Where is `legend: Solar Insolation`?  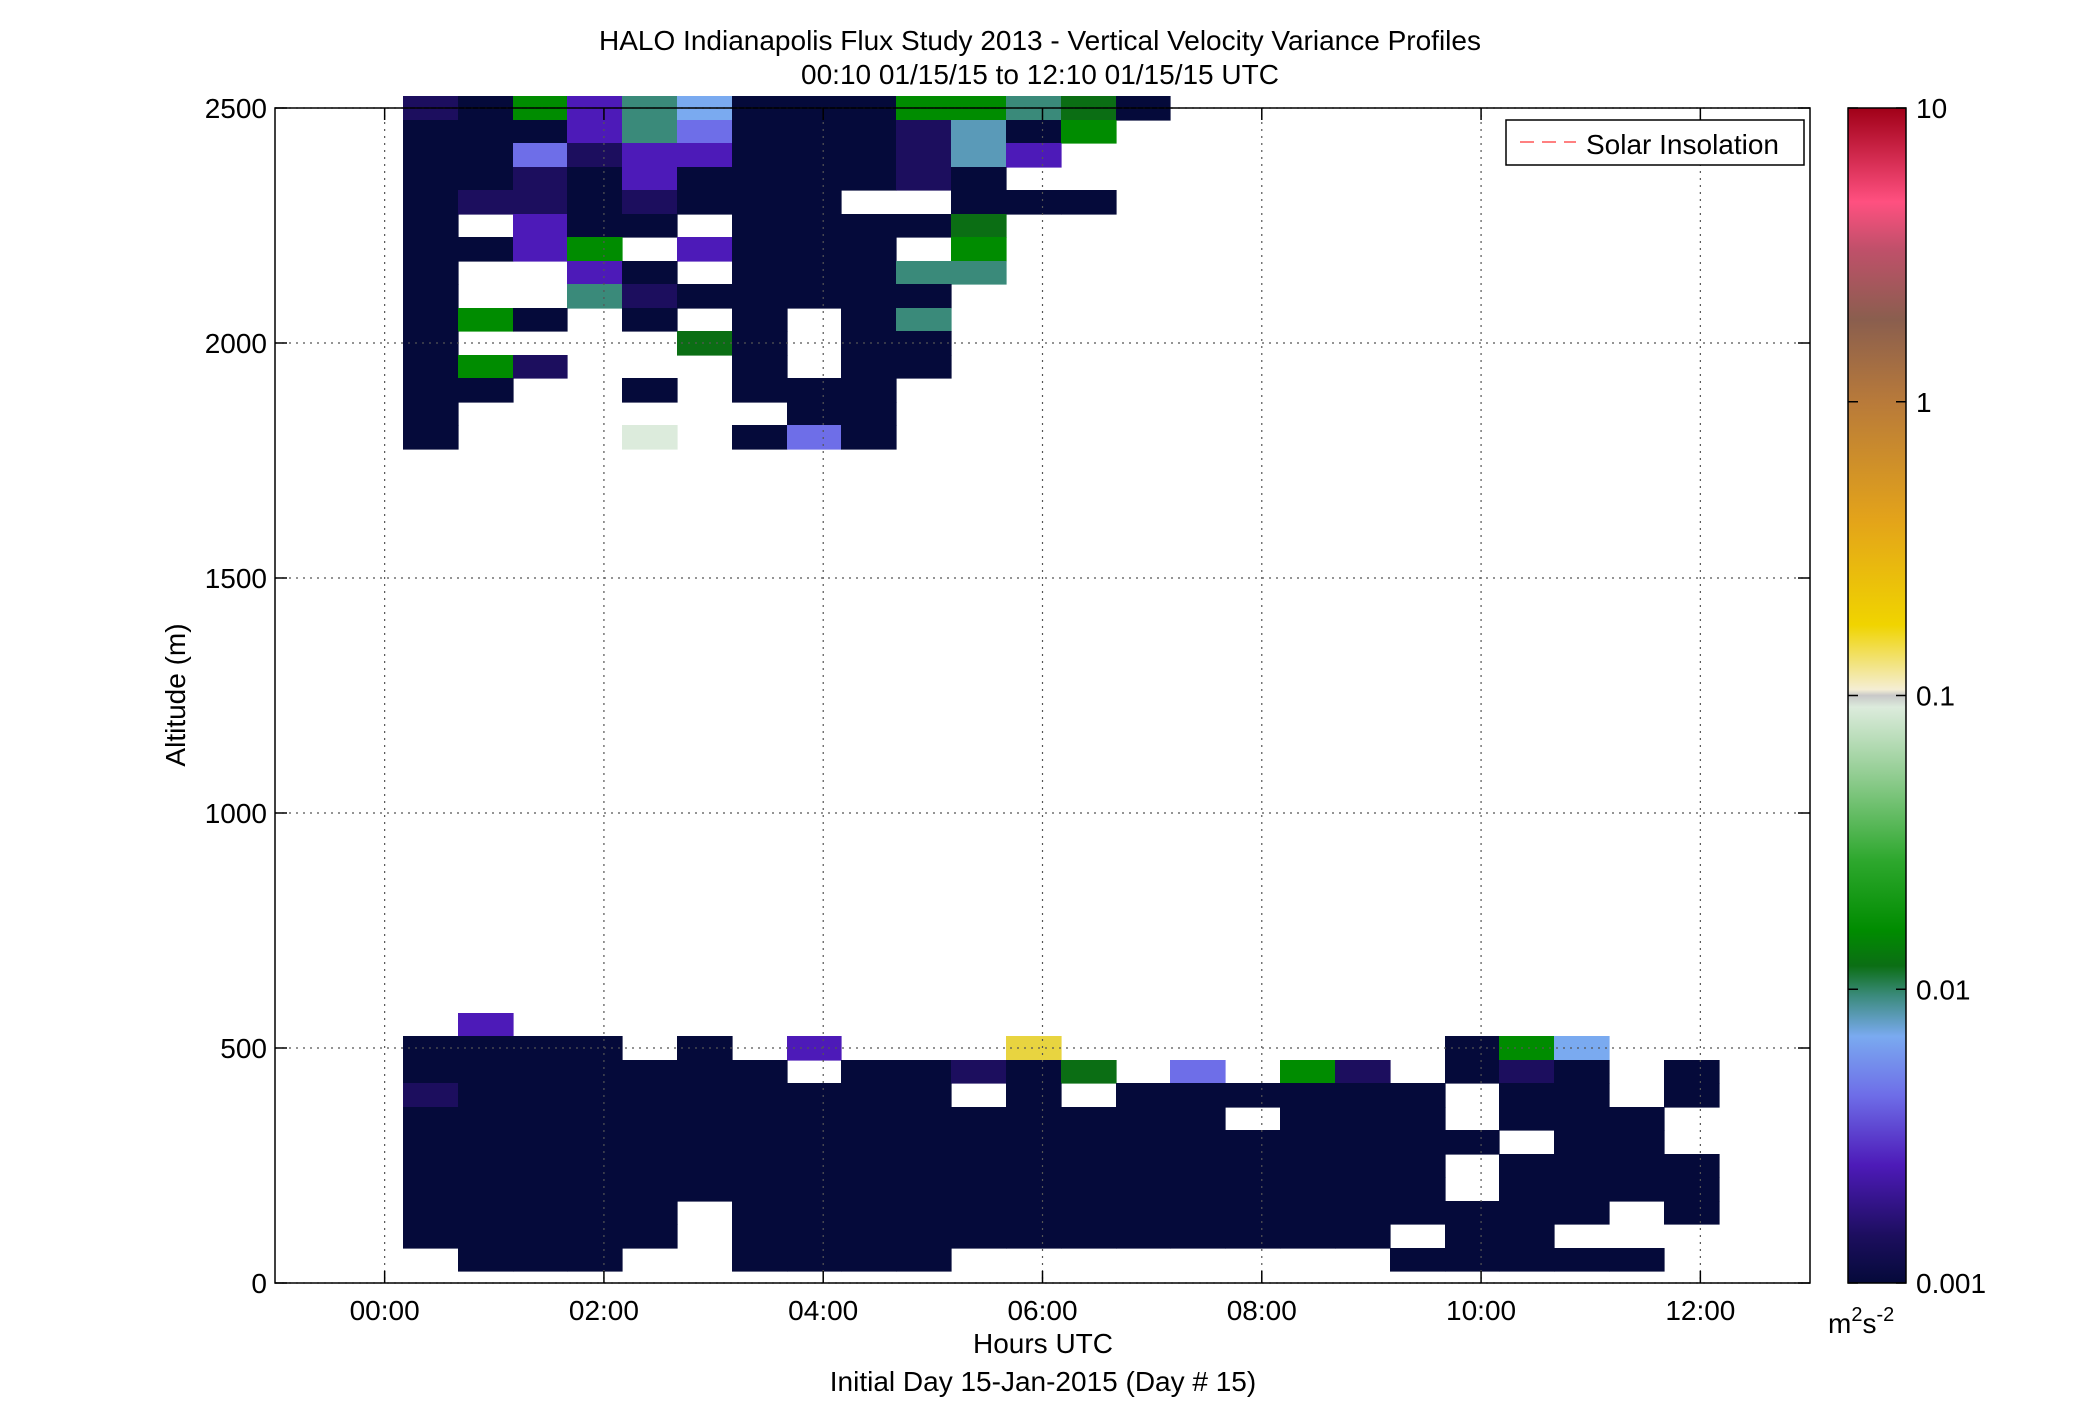 legend: Solar Insolation is located at coordinates (1655, 142).